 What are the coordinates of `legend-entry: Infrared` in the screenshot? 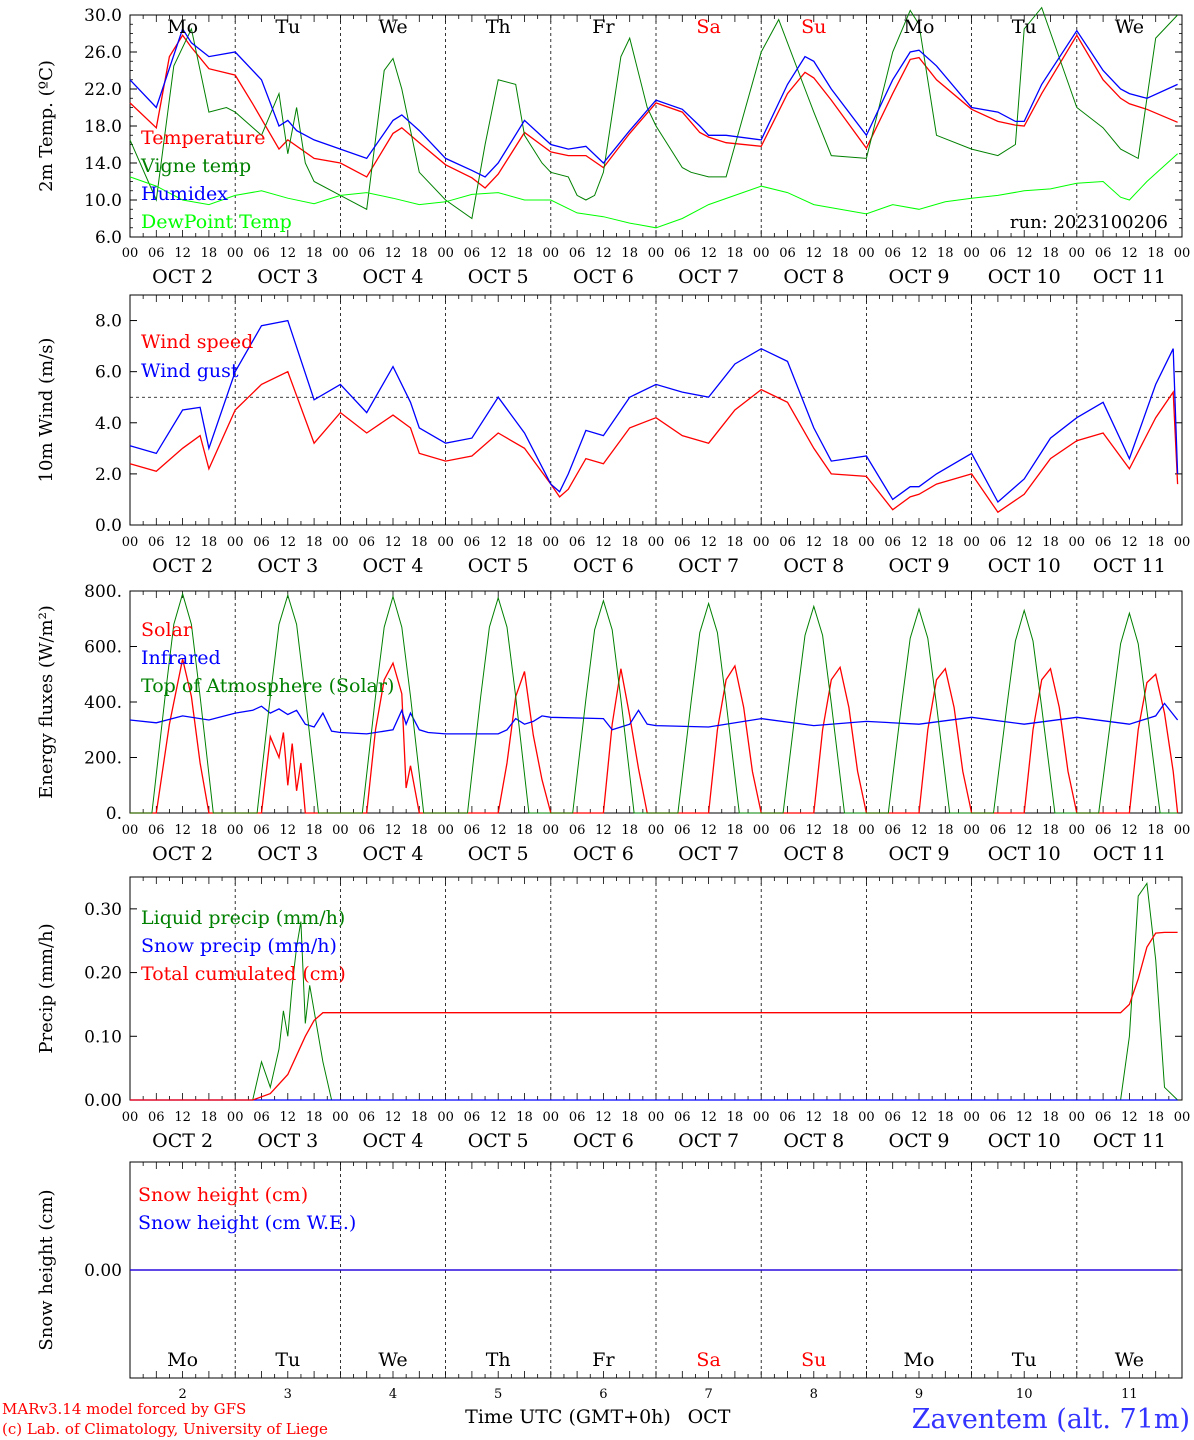 It's located at (181, 658).